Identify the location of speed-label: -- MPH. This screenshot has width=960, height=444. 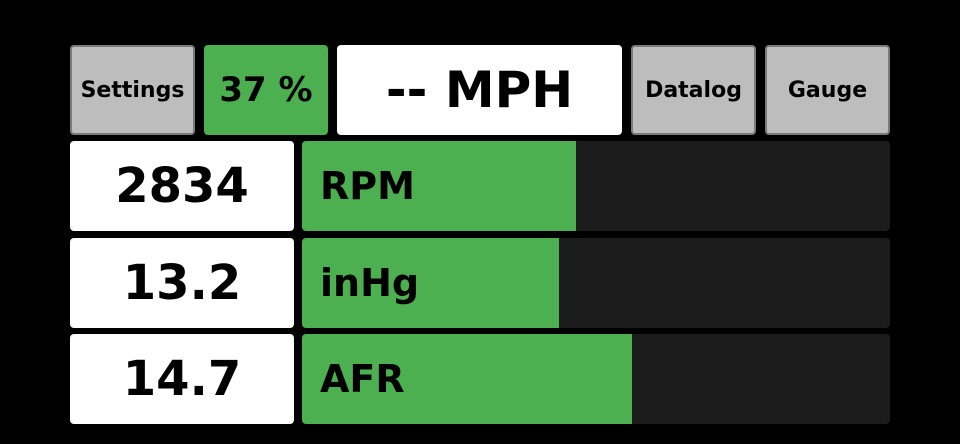
(479, 90).